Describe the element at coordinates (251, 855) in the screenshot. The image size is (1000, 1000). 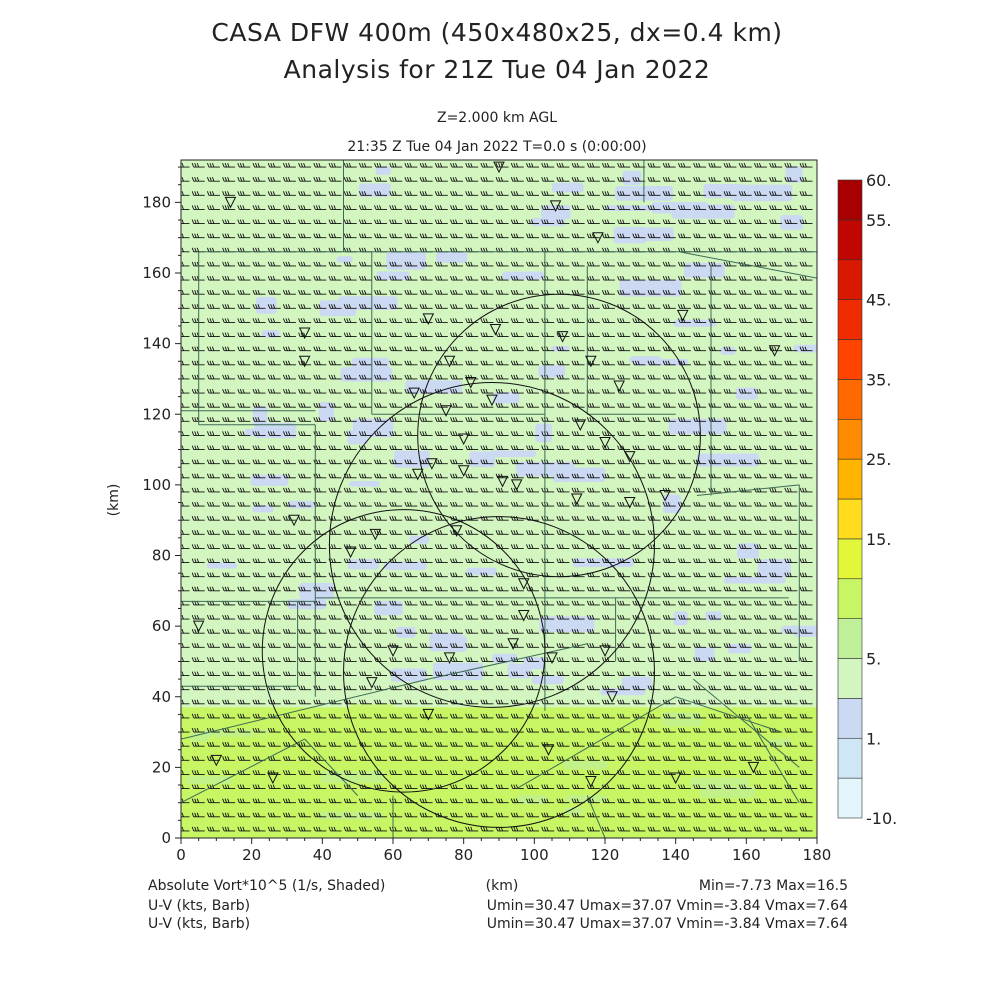
I see `x-tick-label: 20` at that location.